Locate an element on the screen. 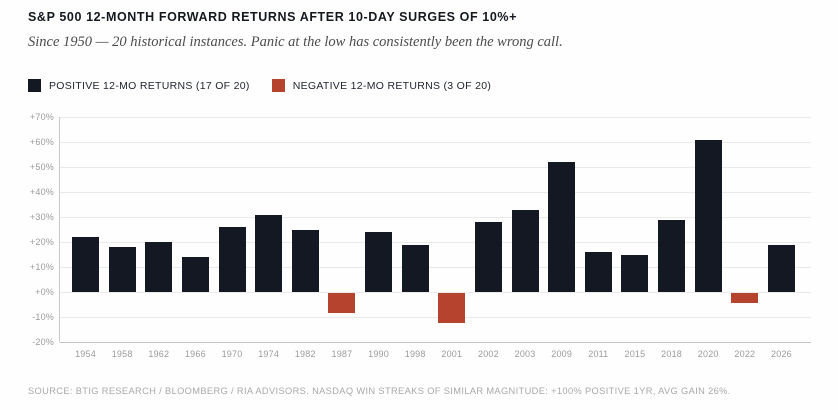 The width and height of the screenshot is (838, 410). x-axis-label: 2001 is located at coordinates (452, 354).